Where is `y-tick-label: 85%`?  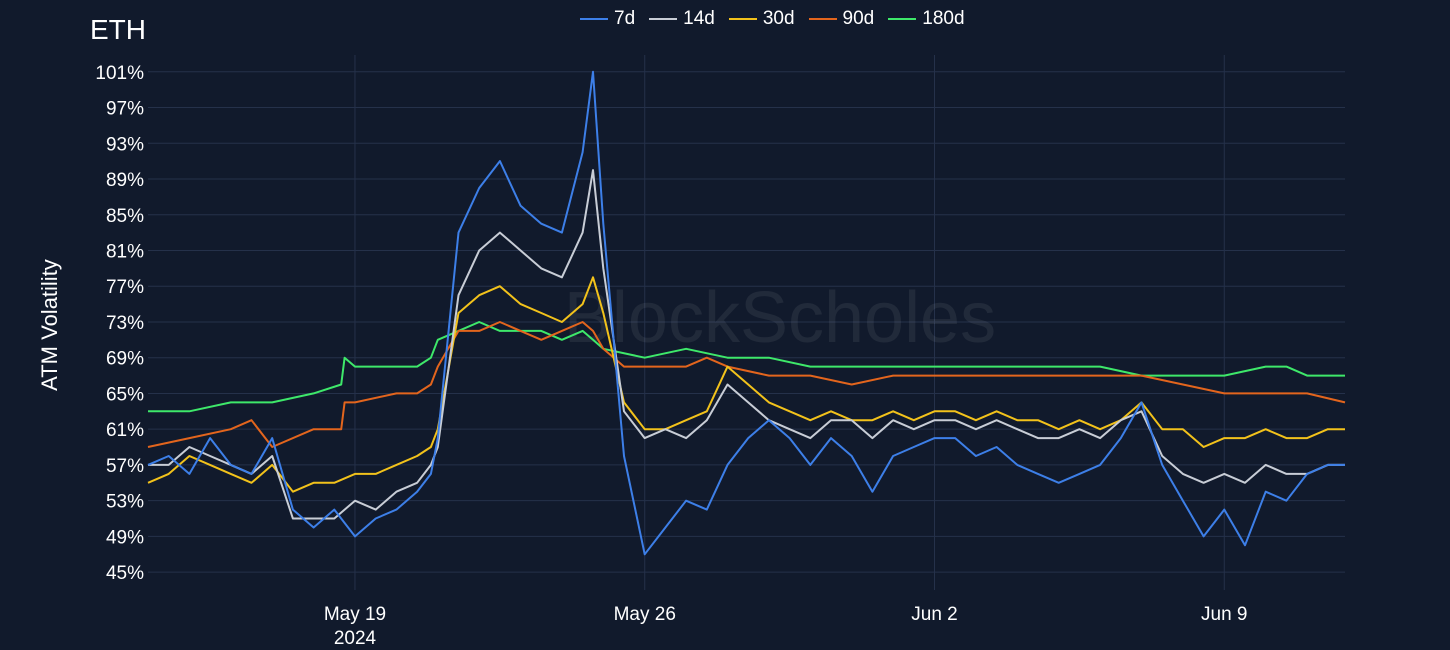 y-tick-label: 85% is located at coordinates (125, 216).